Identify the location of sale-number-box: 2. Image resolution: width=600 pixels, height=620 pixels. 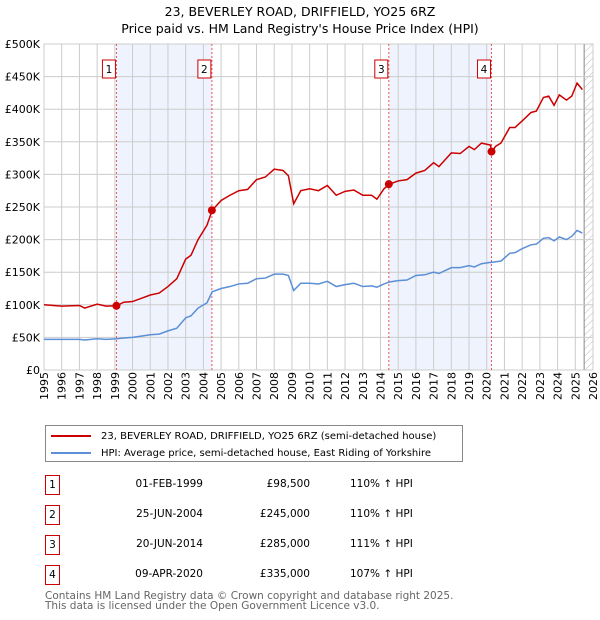
(52, 515).